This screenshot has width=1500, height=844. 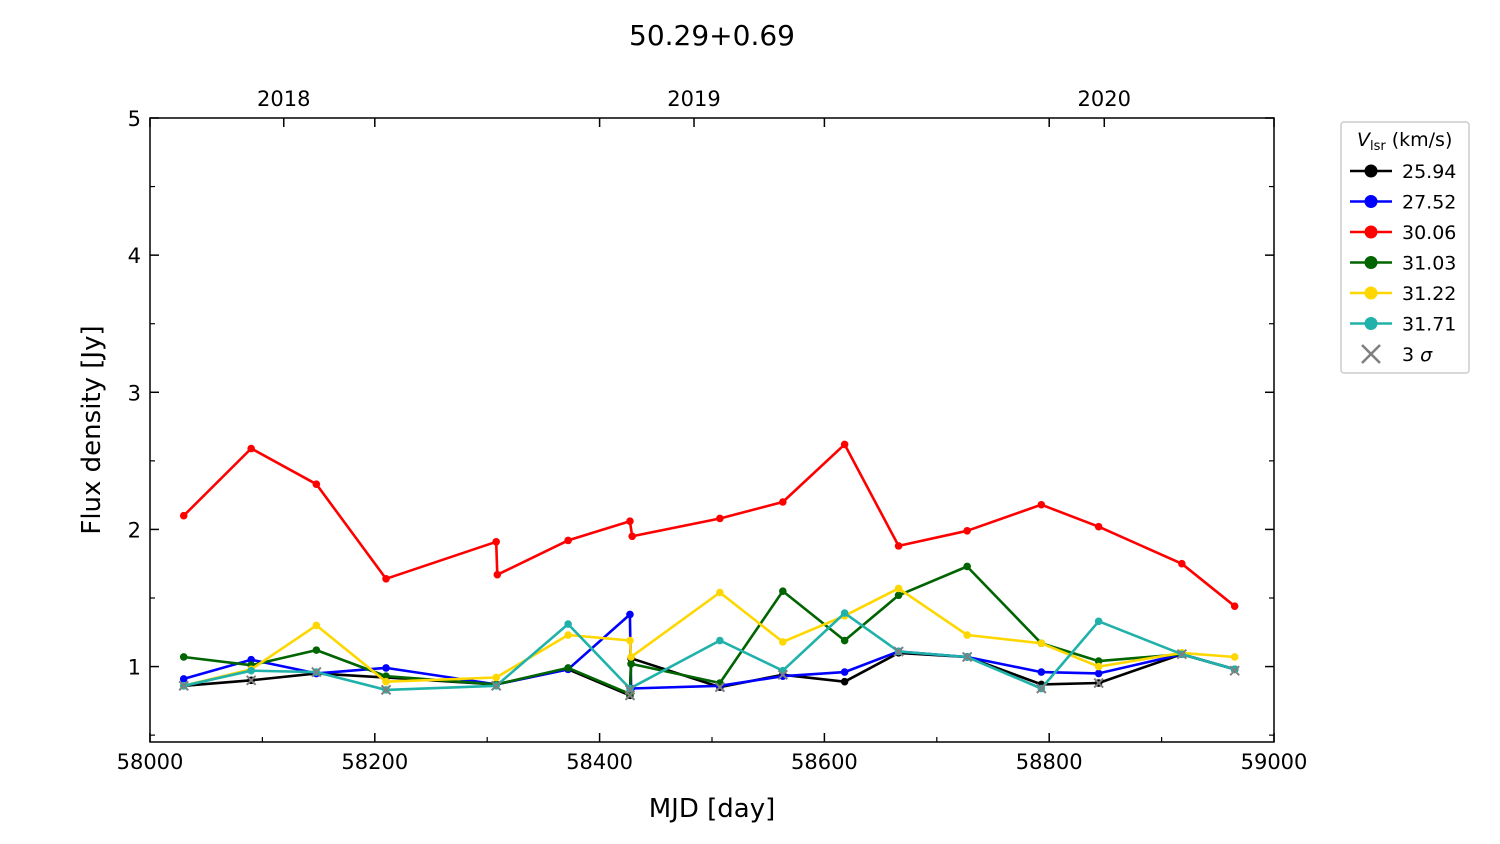 What do you see at coordinates (824, 762) in the screenshot?
I see `x-tick-label: 58600` at bounding box center [824, 762].